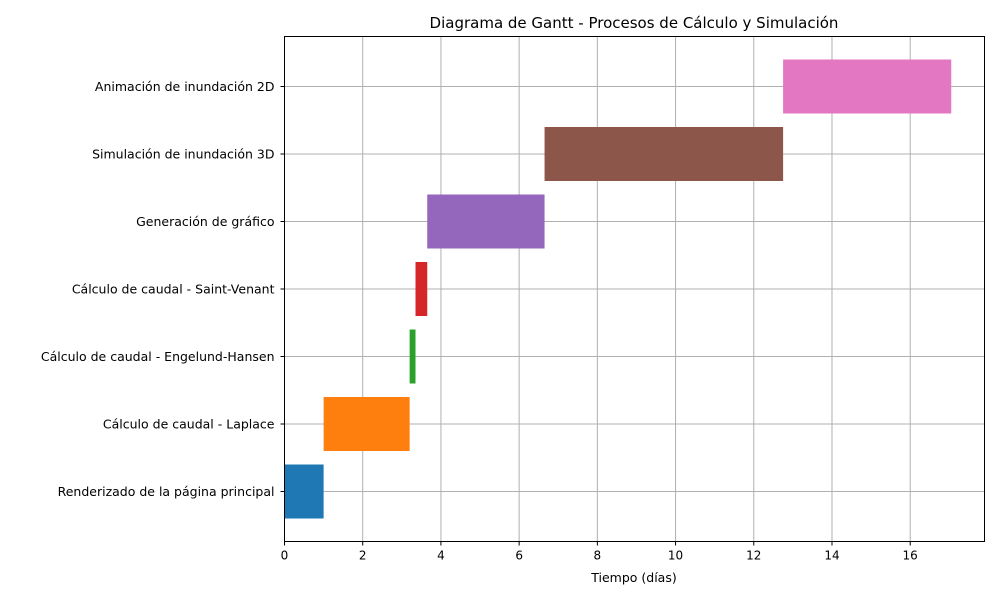  Describe the element at coordinates (675, 556) in the screenshot. I see `x-tick-label: 10` at that location.